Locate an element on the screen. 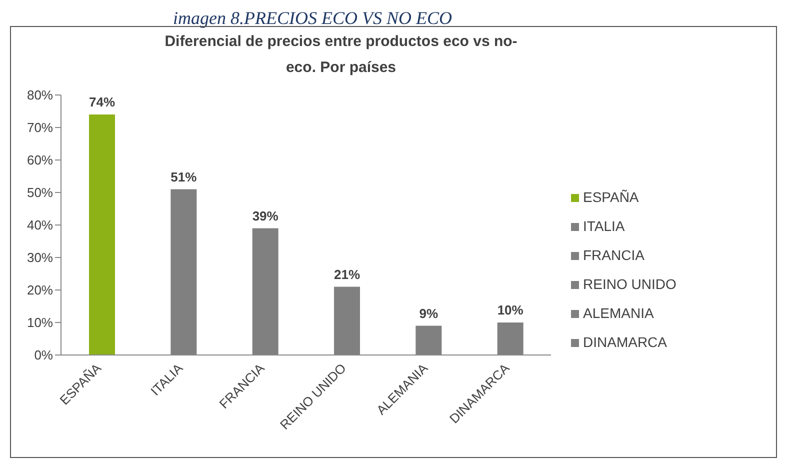 The width and height of the screenshot is (787, 467). y-tick-label: 60% is located at coordinates (40, 160).